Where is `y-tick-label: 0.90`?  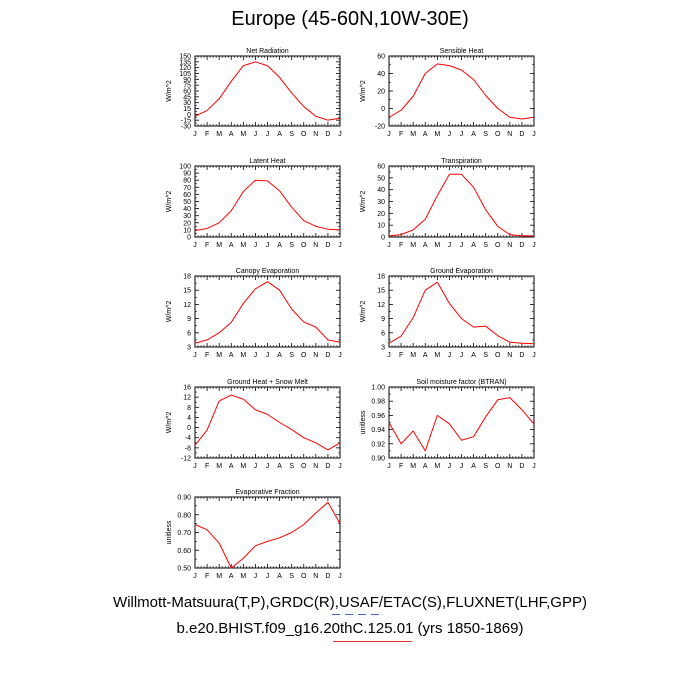 y-tick-label: 0.90 is located at coordinates (378, 459).